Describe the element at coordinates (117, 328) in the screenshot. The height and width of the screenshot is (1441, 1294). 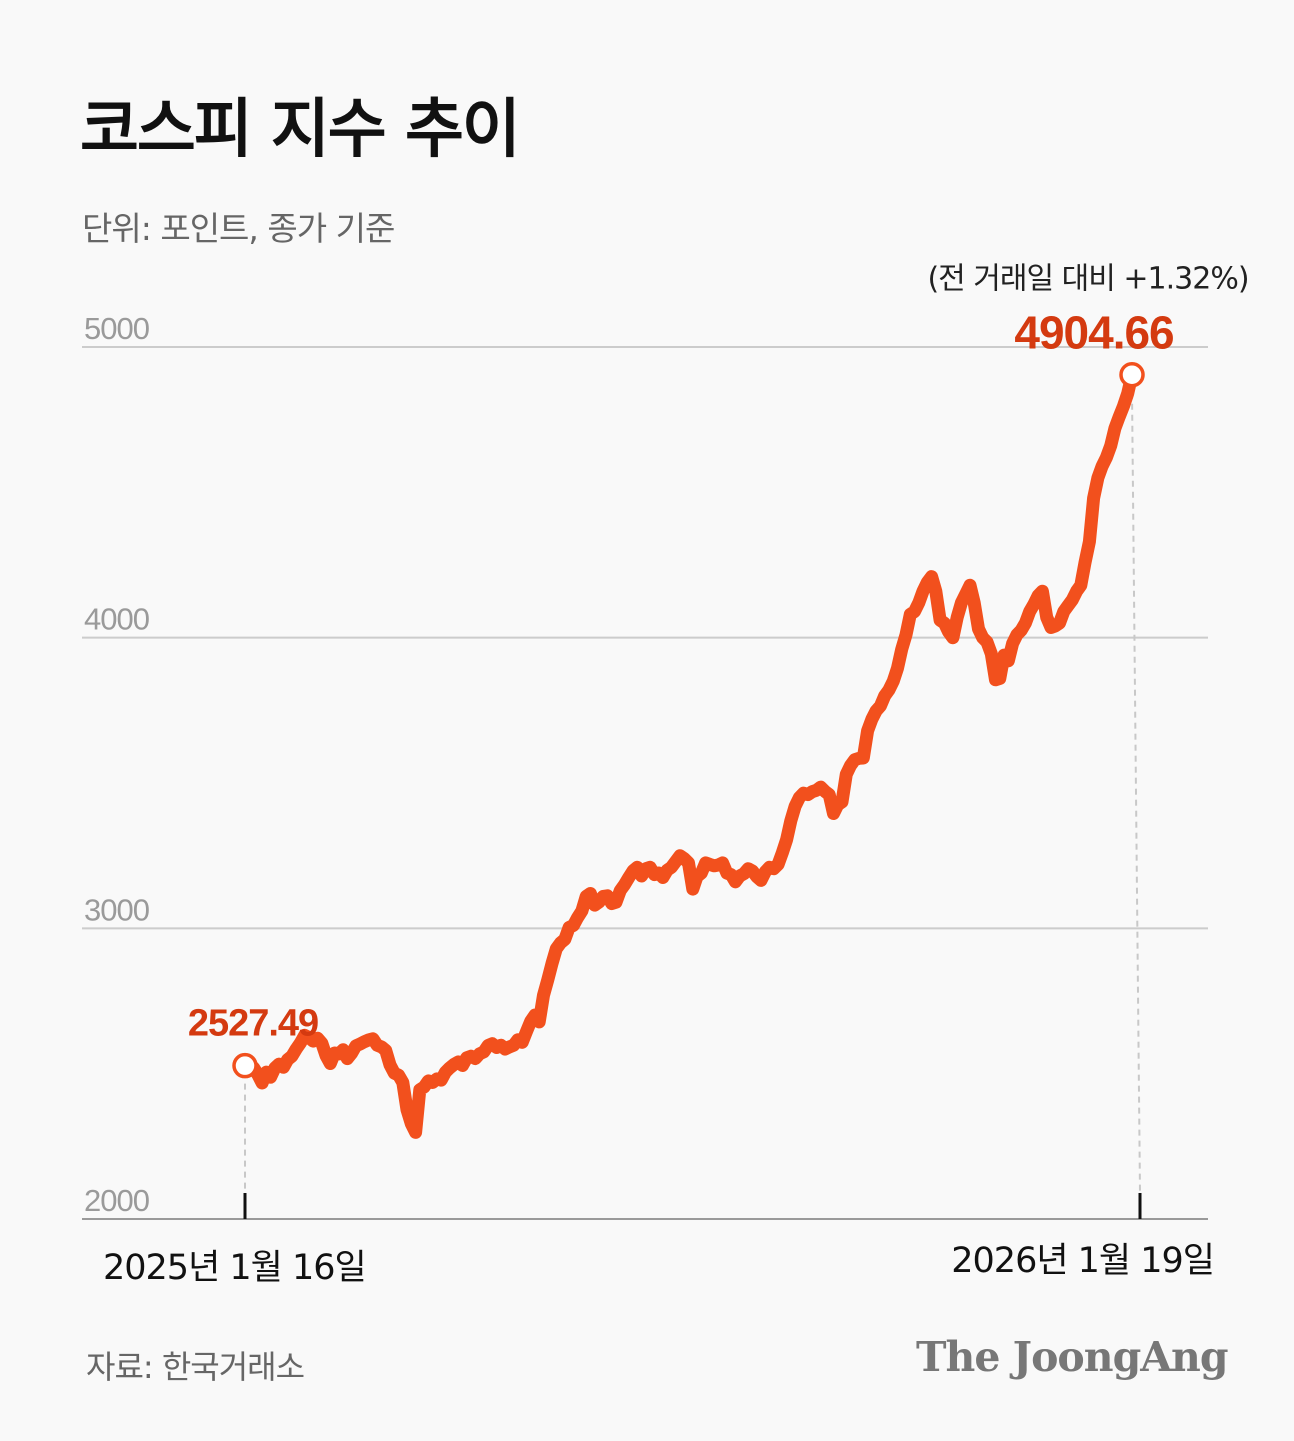
I see `y-tick-label-5000: 5000` at that location.